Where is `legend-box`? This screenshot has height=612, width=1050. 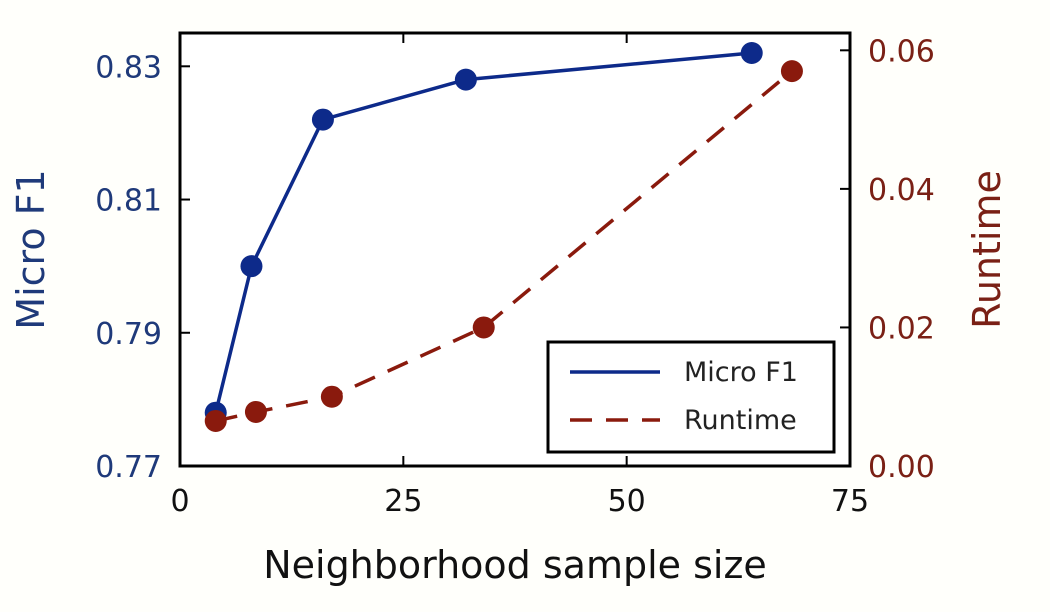 legend-box is located at coordinates (691, 397).